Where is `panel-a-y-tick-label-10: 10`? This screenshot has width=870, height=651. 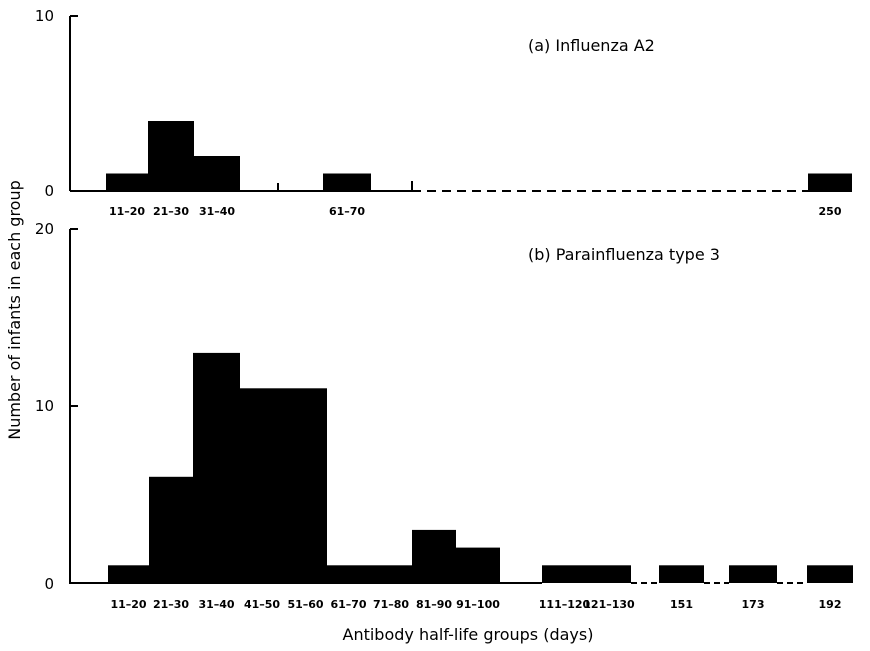
panel-a-y-tick-label-10: 10 is located at coordinates (44, 16).